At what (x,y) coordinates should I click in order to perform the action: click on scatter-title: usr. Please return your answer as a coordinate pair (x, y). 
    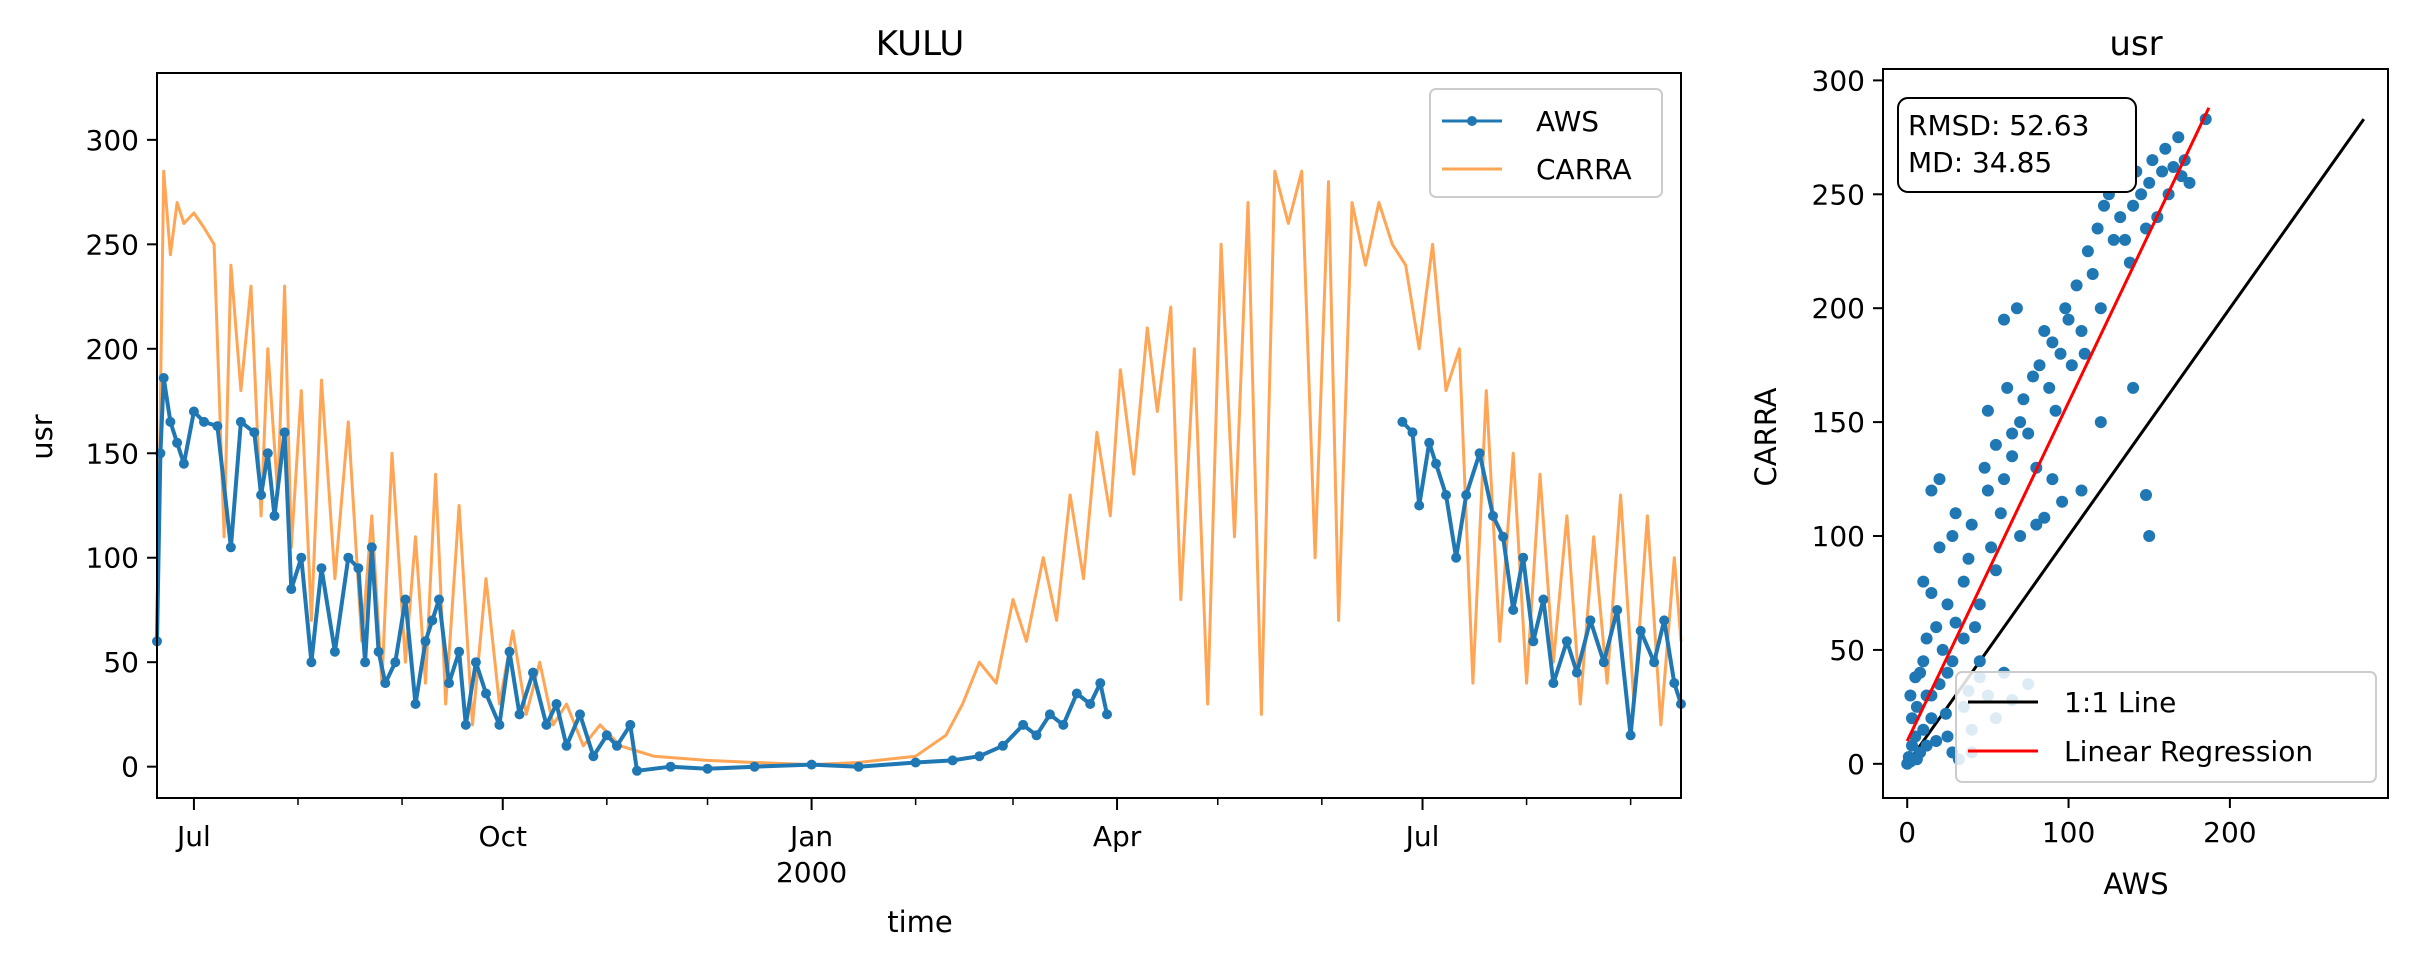
    Looking at the image, I should click on (2135, 44).